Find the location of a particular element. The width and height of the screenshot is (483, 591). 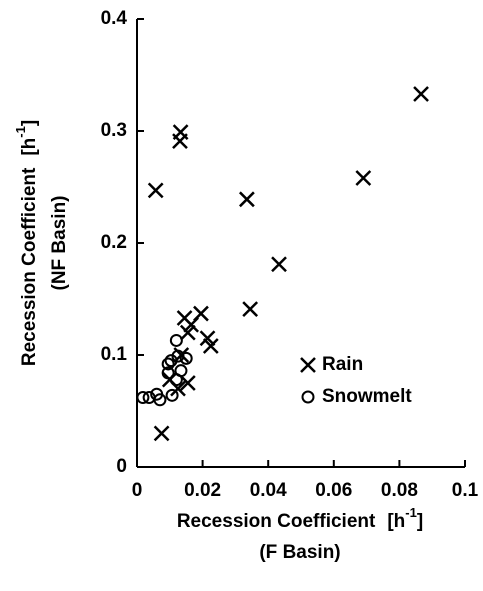

legend-label: Snowmelt is located at coordinates (367, 396).